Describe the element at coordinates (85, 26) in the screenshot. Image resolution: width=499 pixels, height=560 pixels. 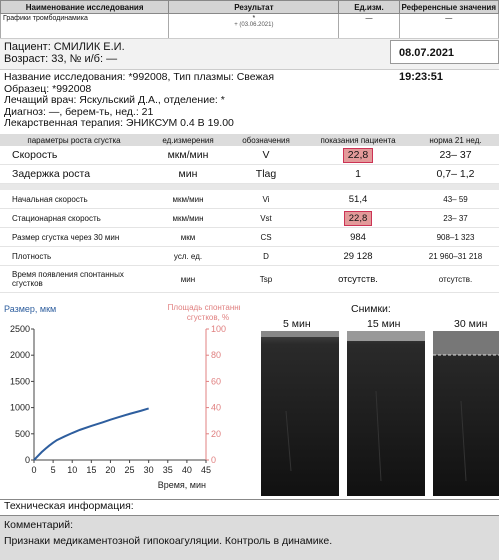
I see `test-name: Графики тромбодинамика` at that location.